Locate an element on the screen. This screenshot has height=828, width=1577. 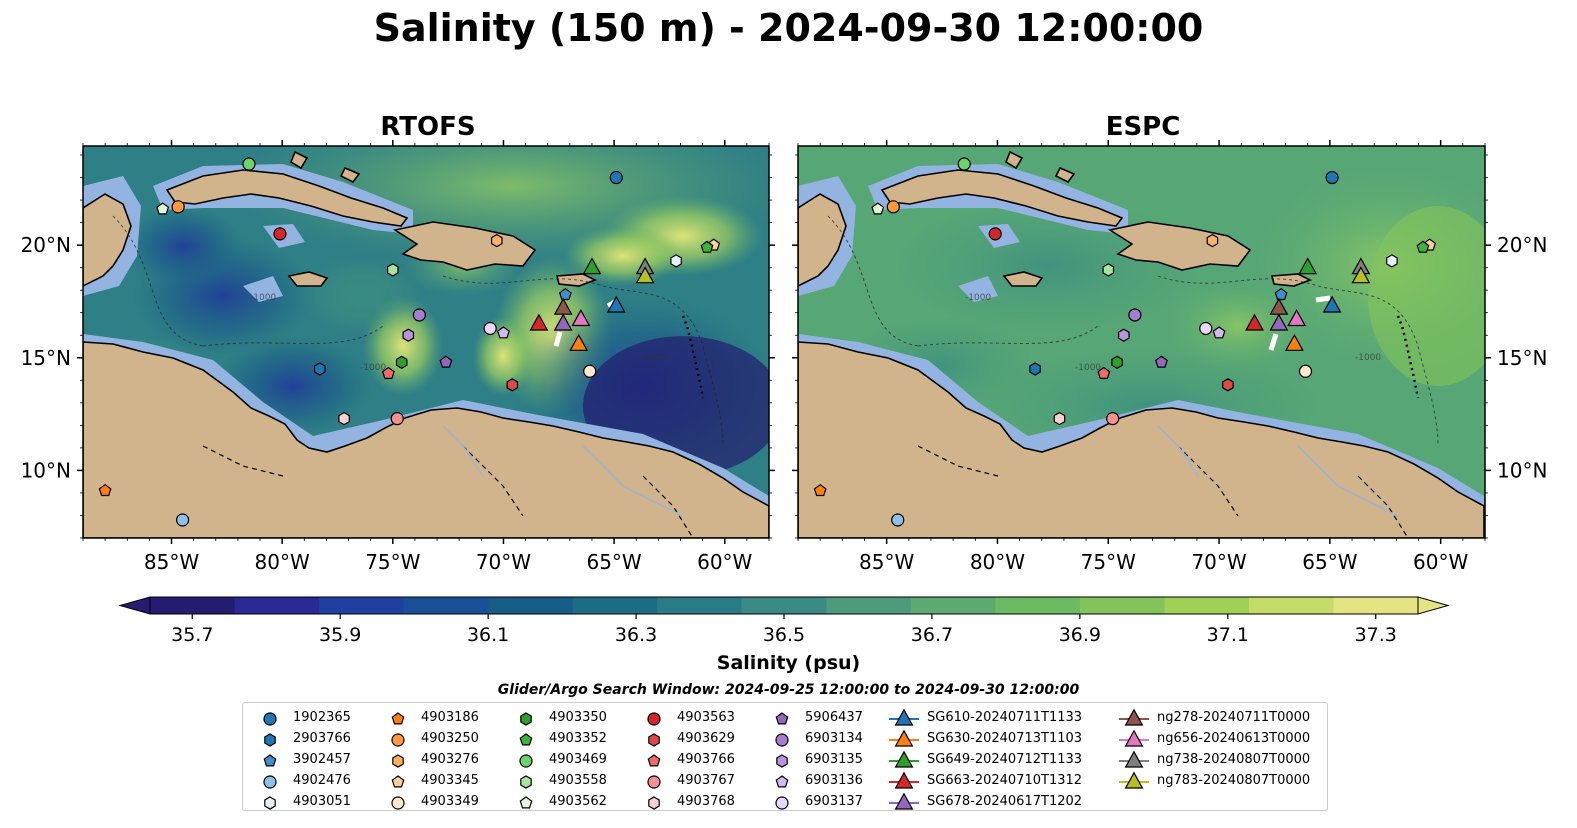
legend-item: 4903250 is located at coordinates (430, 738).